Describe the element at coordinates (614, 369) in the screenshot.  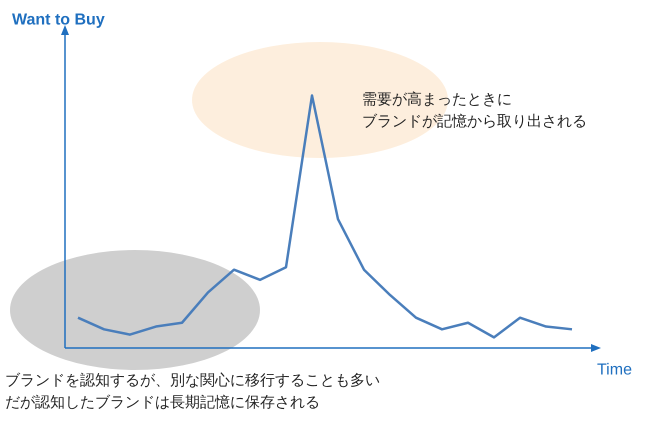
I see `x-axis-title: Time` at that location.